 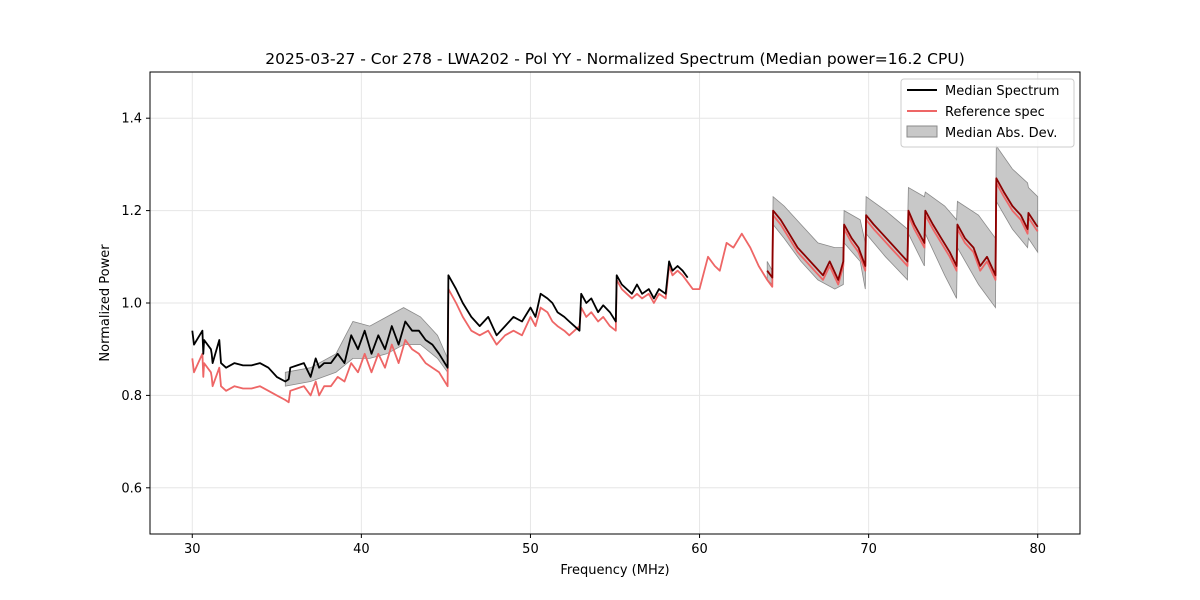 What do you see at coordinates (131, 211) in the screenshot?
I see `y-tick-label: 1.2` at bounding box center [131, 211].